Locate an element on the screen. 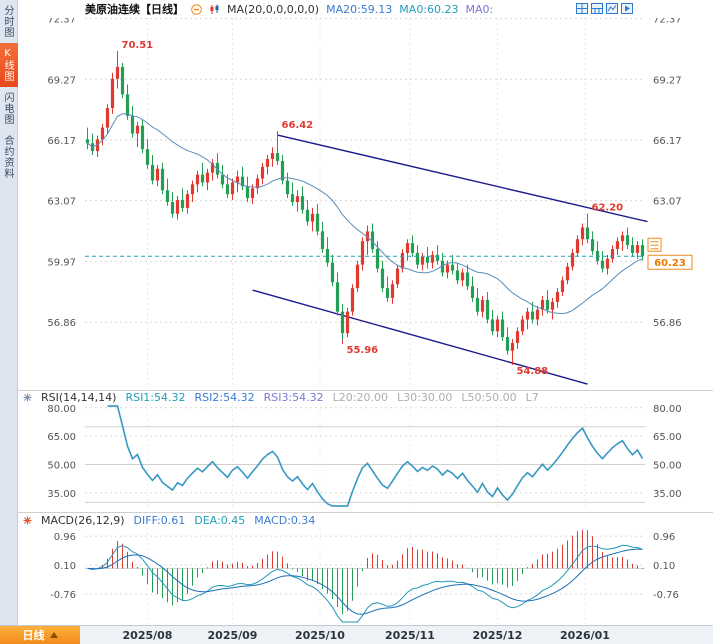  dea-value: DEA:0.45 is located at coordinates (220, 520).